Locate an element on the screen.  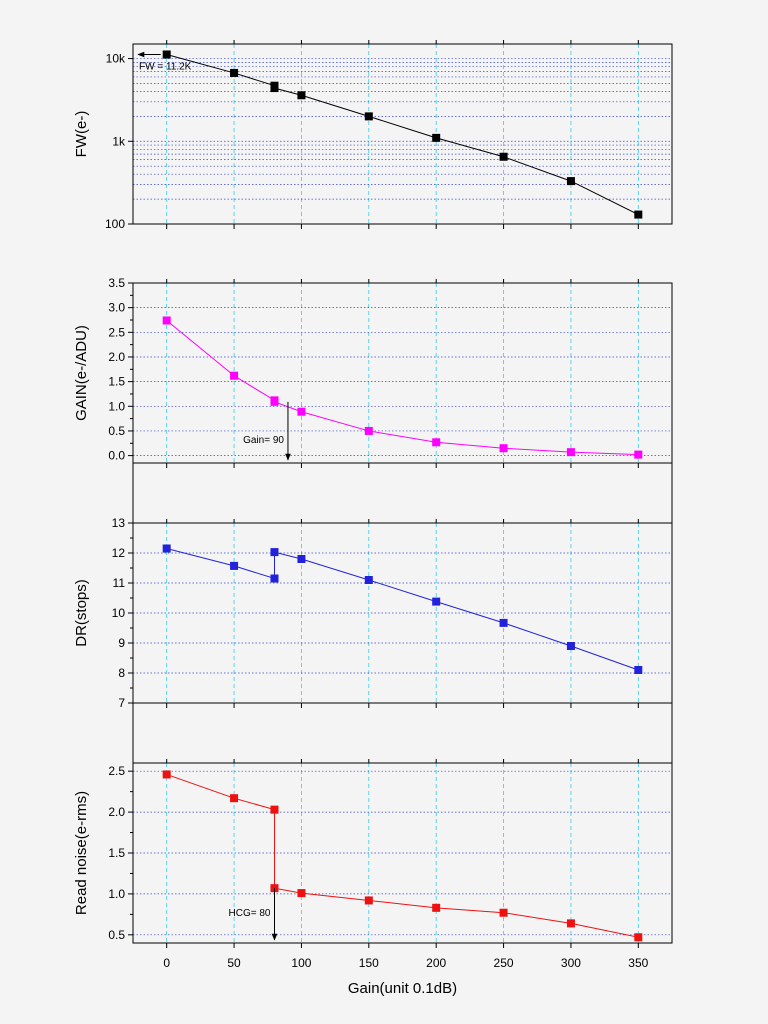
y-tick-label: 3.5 is located at coordinates (116, 283).